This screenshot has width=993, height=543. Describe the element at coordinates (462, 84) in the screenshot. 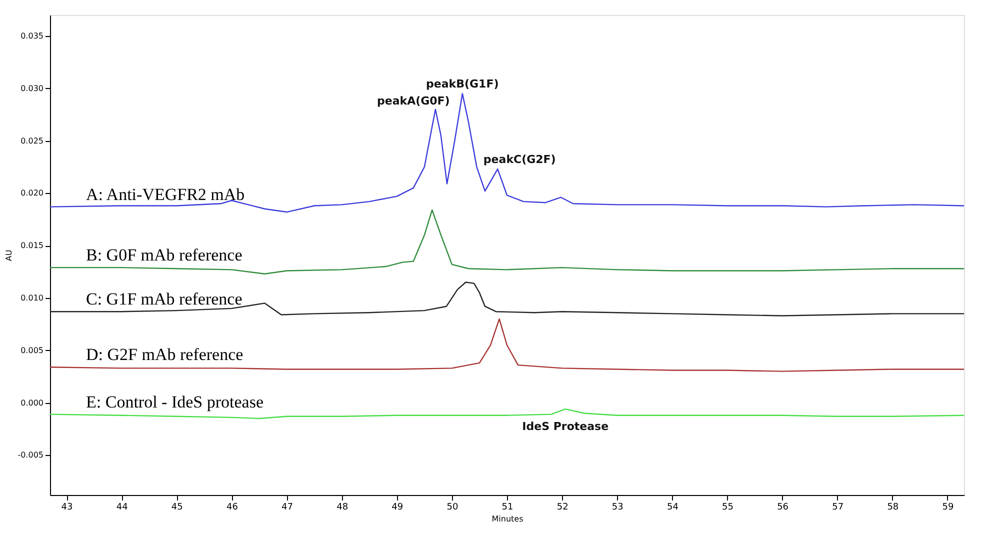

I see `annotation: peakB(G1F)` at that location.